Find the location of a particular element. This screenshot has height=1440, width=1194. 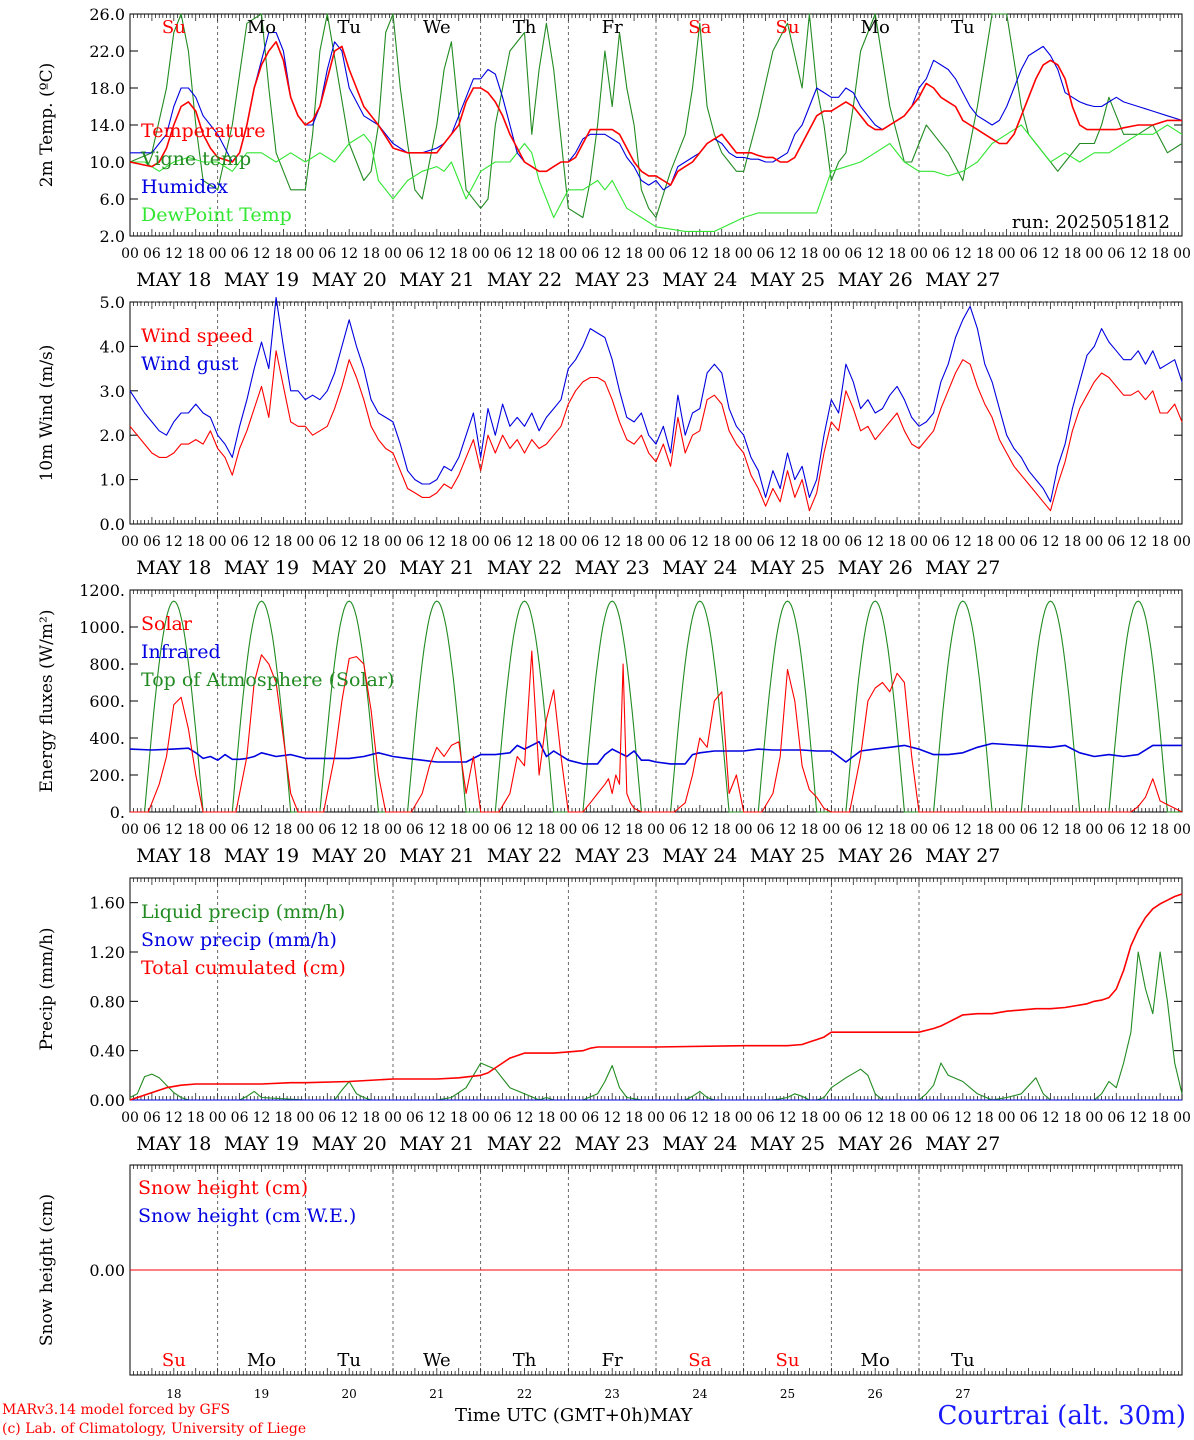

bottom-day-number: 21 is located at coordinates (436, 1394).